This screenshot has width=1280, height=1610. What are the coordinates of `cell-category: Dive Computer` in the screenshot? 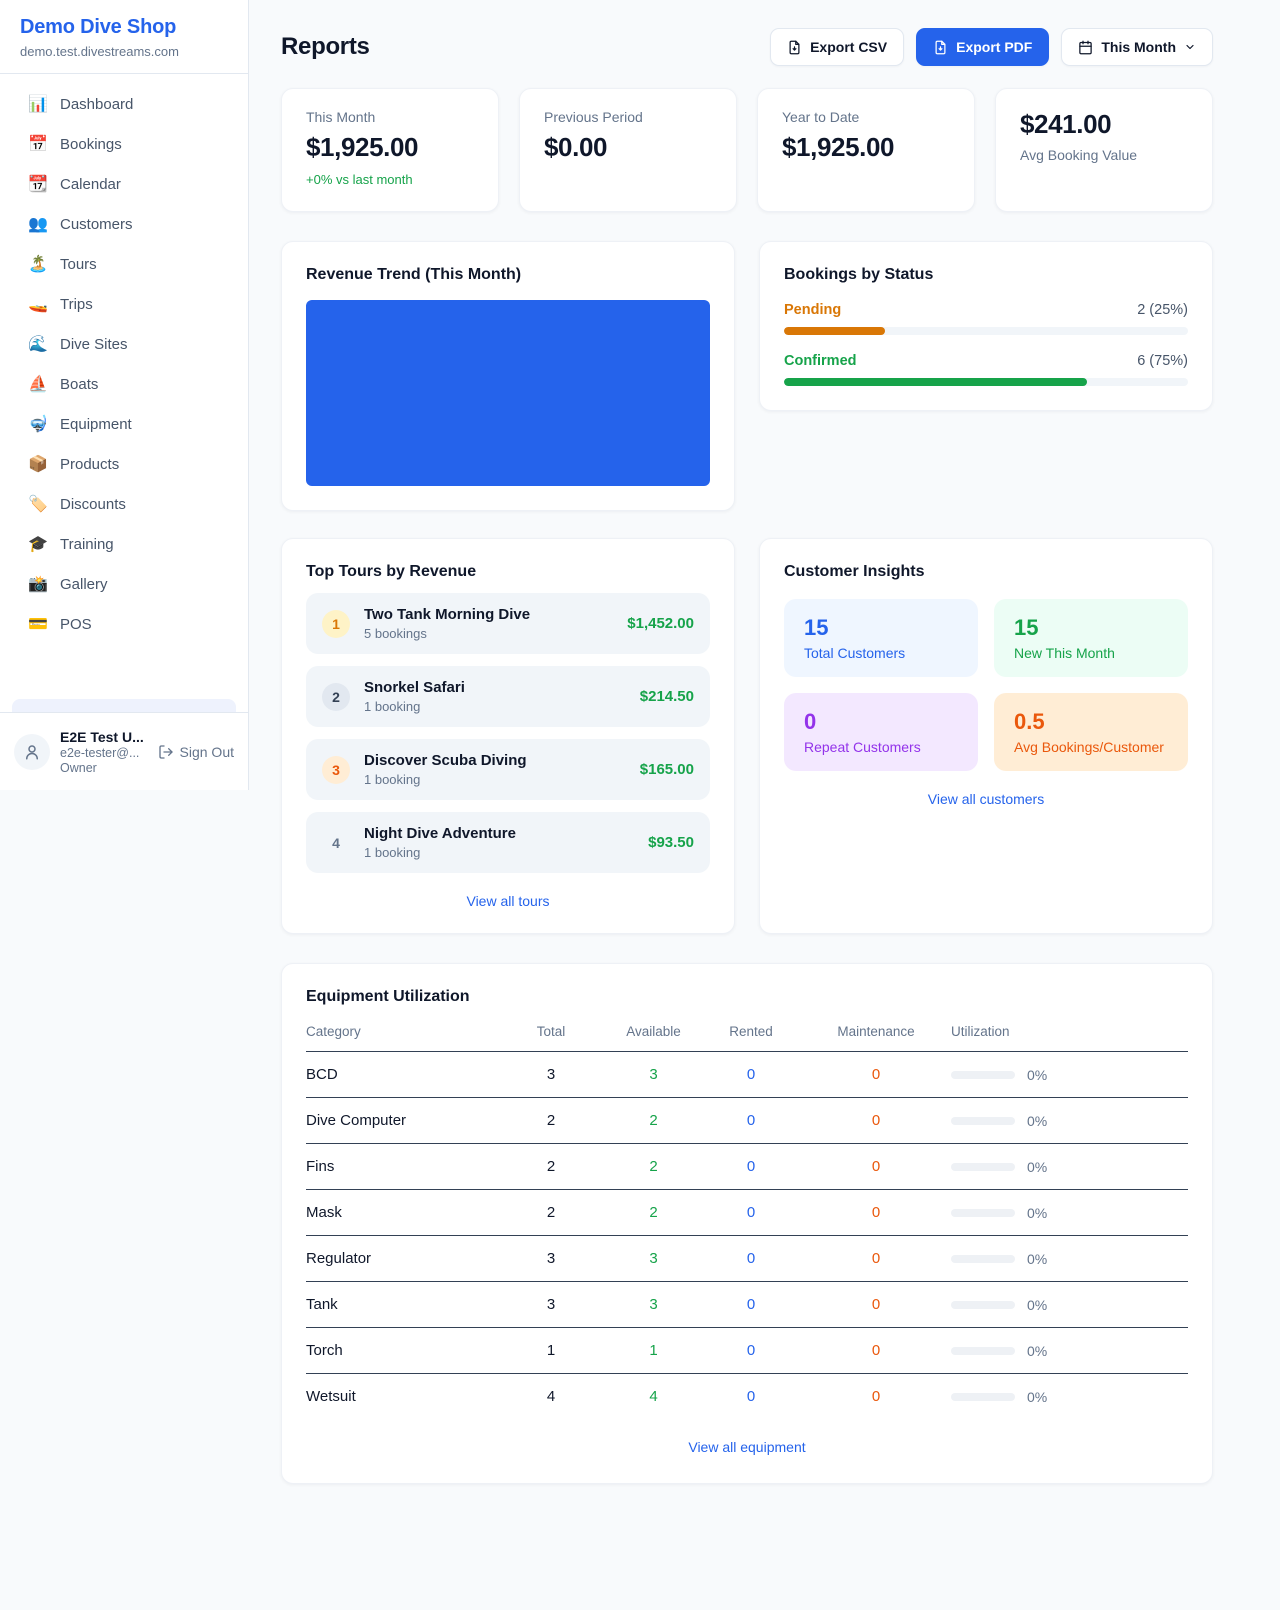 It's located at (356, 1120).